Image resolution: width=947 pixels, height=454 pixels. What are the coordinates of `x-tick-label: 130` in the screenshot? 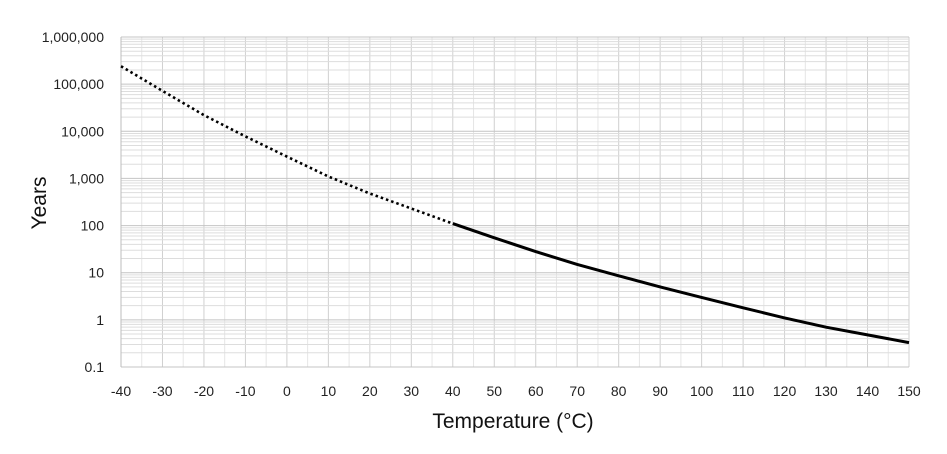 It's located at (826, 391).